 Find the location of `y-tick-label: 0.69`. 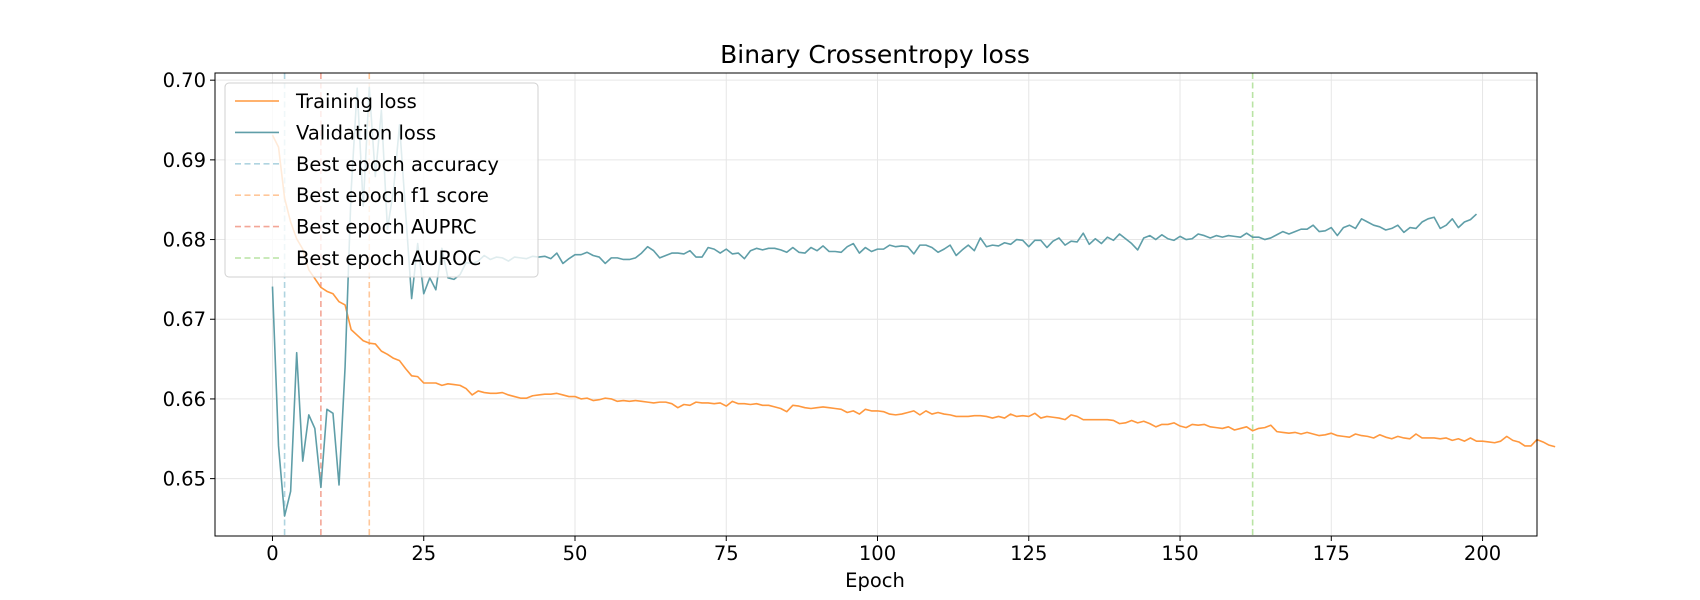

y-tick-label: 0.69 is located at coordinates (184, 160).